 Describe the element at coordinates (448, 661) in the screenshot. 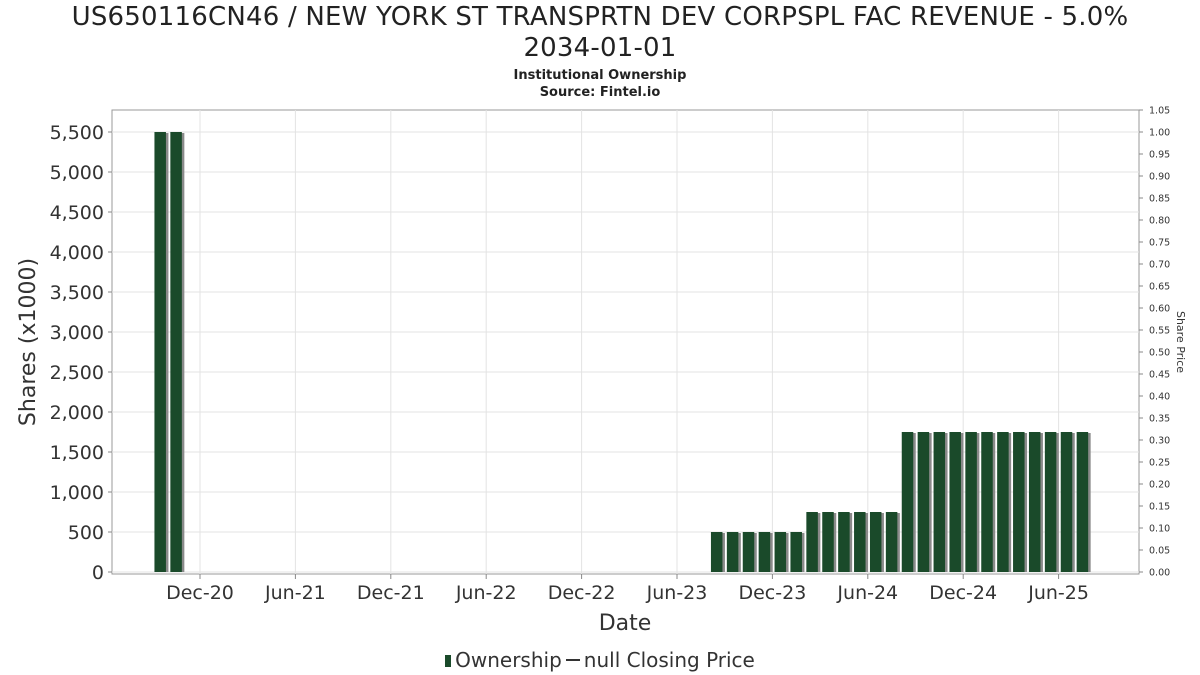

I see `ownership-legend-swatch` at that location.